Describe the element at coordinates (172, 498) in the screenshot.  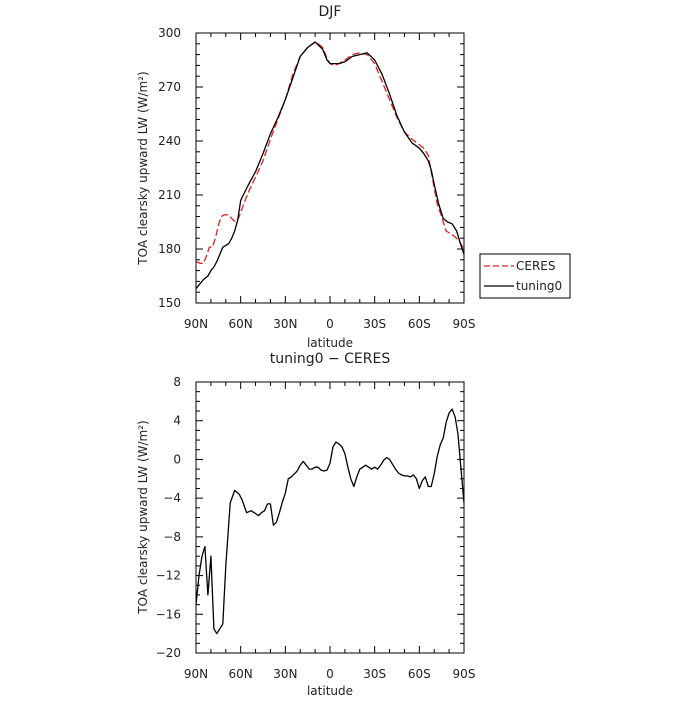
I see `y-tick-label: −4` at that location.